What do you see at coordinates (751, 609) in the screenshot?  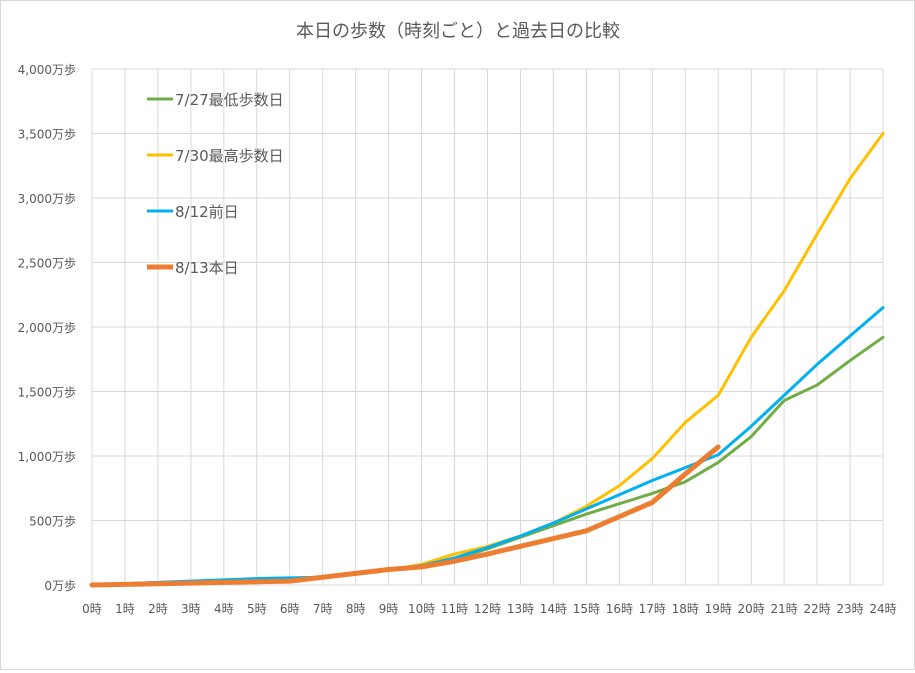 I see `x-tick-label: 20時` at bounding box center [751, 609].